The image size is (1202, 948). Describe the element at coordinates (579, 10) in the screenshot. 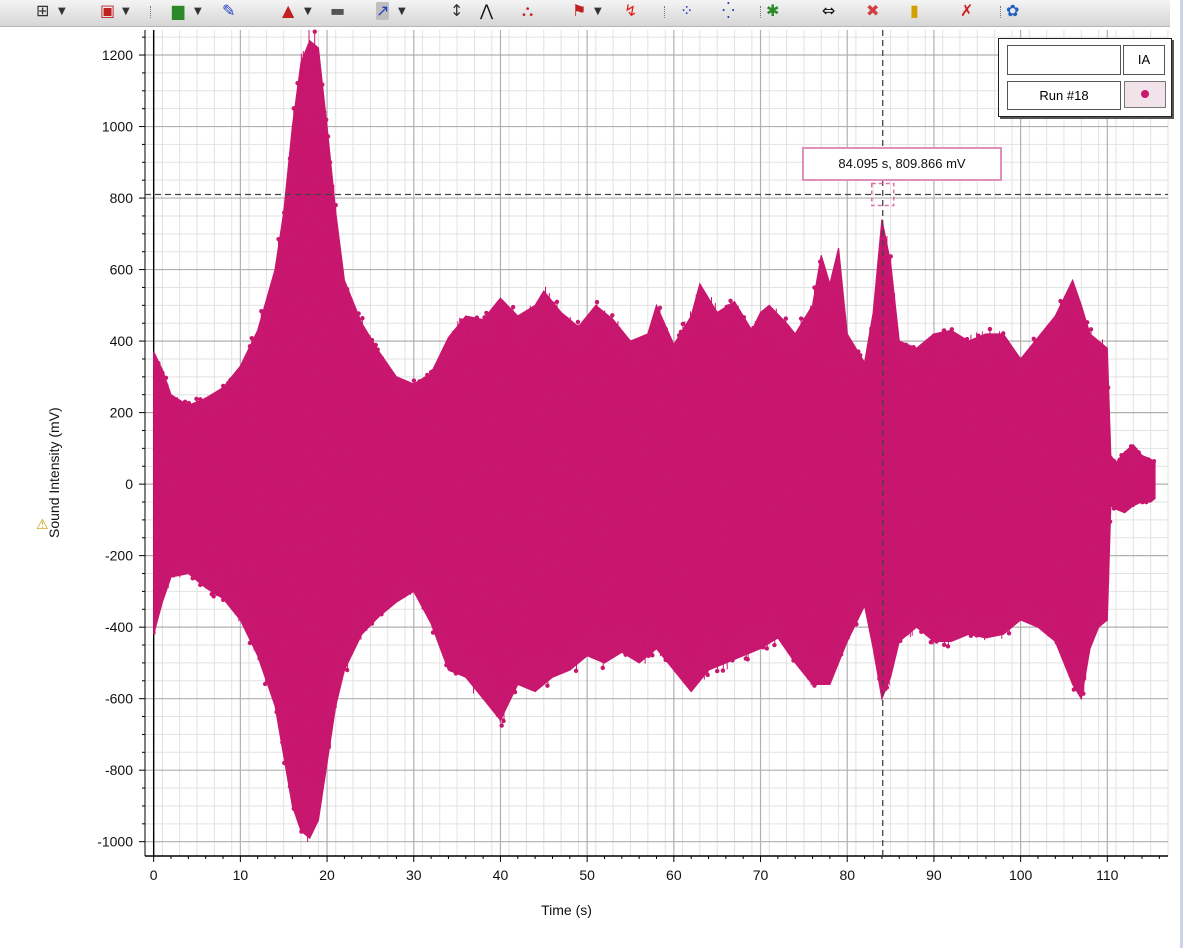

I see `slope-tool-icon: ⚑` at that location.